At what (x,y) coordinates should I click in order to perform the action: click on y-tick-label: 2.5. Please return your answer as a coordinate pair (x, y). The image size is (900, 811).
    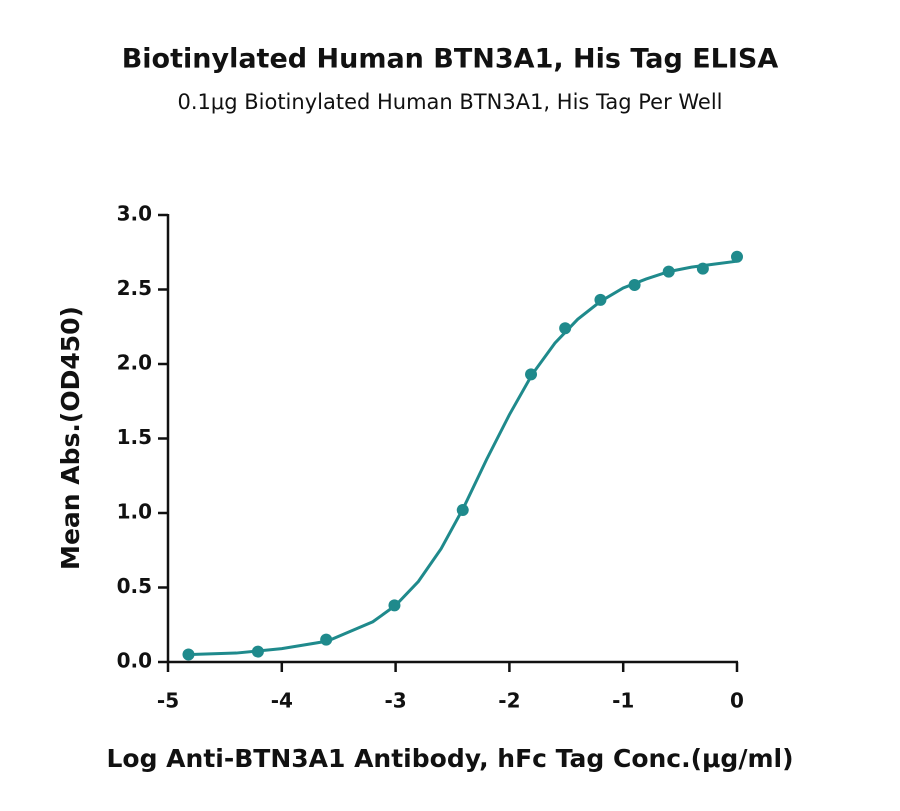
    Looking at the image, I should click on (134, 288).